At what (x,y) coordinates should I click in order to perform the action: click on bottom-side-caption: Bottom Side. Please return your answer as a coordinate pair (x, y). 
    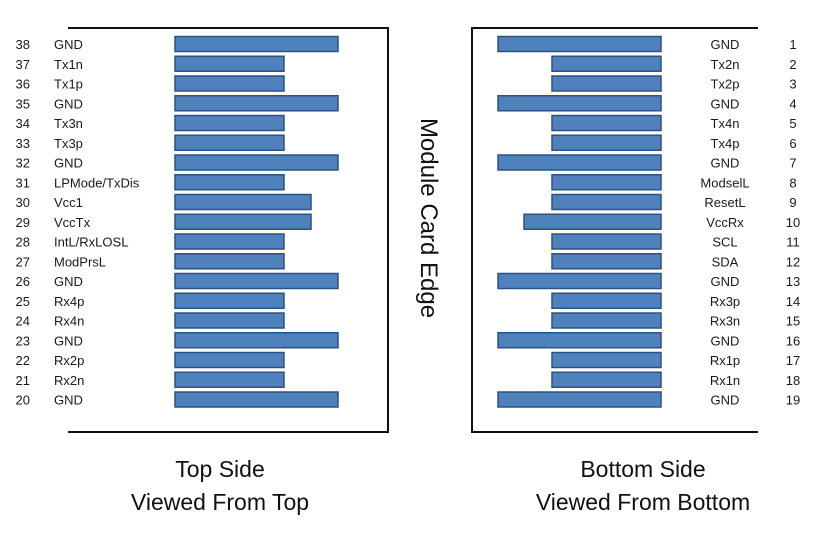
    Looking at the image, I should click on (642, 469).